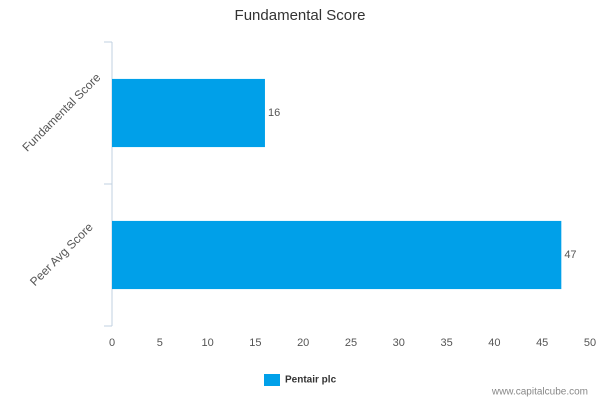 The image size is (600, 400). What do you see at coordinates (542, 343) in the screenshot?
I see `x-tick-label: 45` at bounding box center [542, 343].